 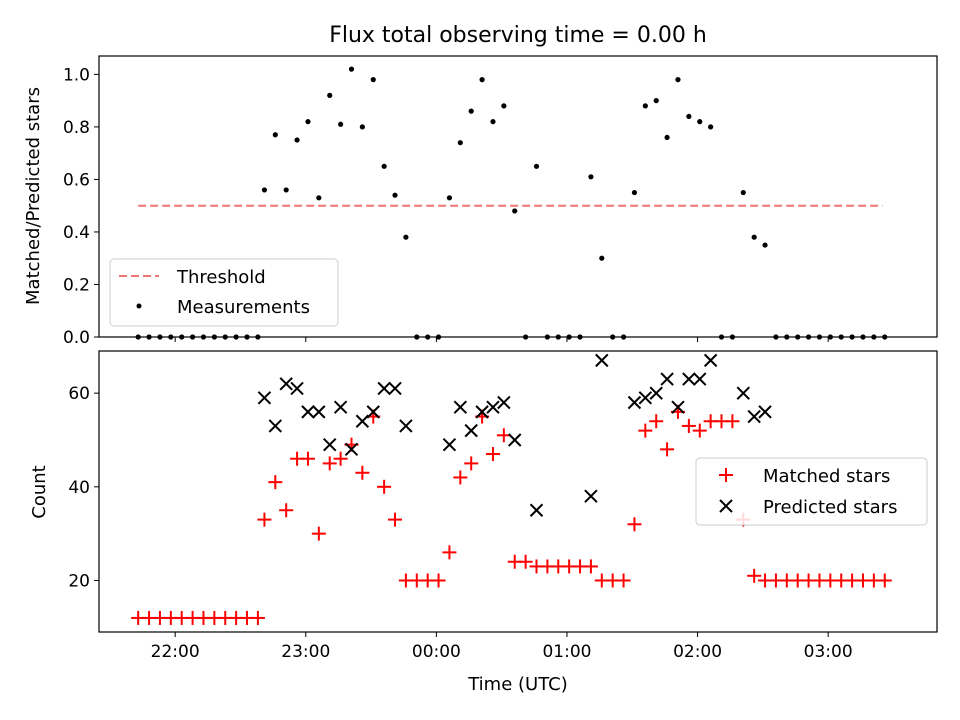 What do you see at coordinates (76, 180) in the screenshot?
I see `top-y-tick-label: 0.6` at bounding box center [76, 180].